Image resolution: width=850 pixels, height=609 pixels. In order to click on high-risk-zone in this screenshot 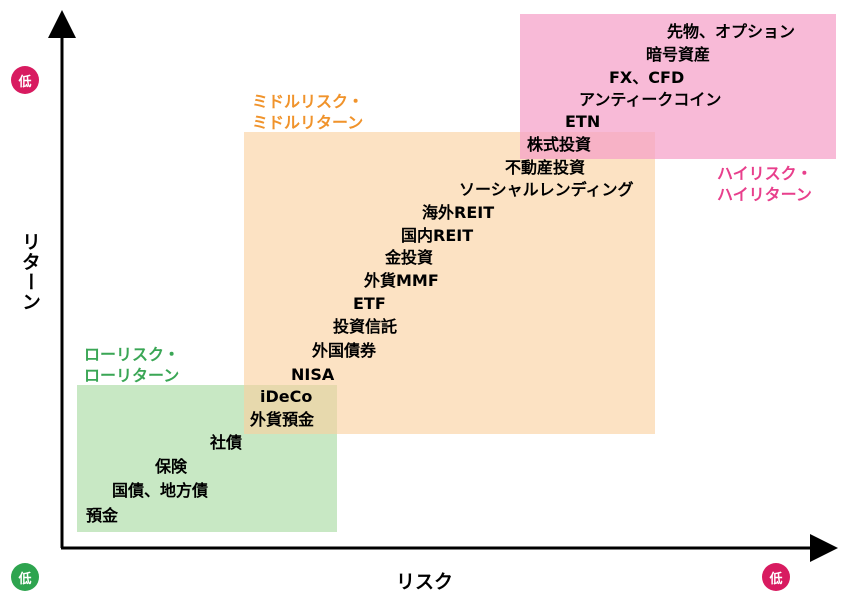, I will do `click(678, 86)`.